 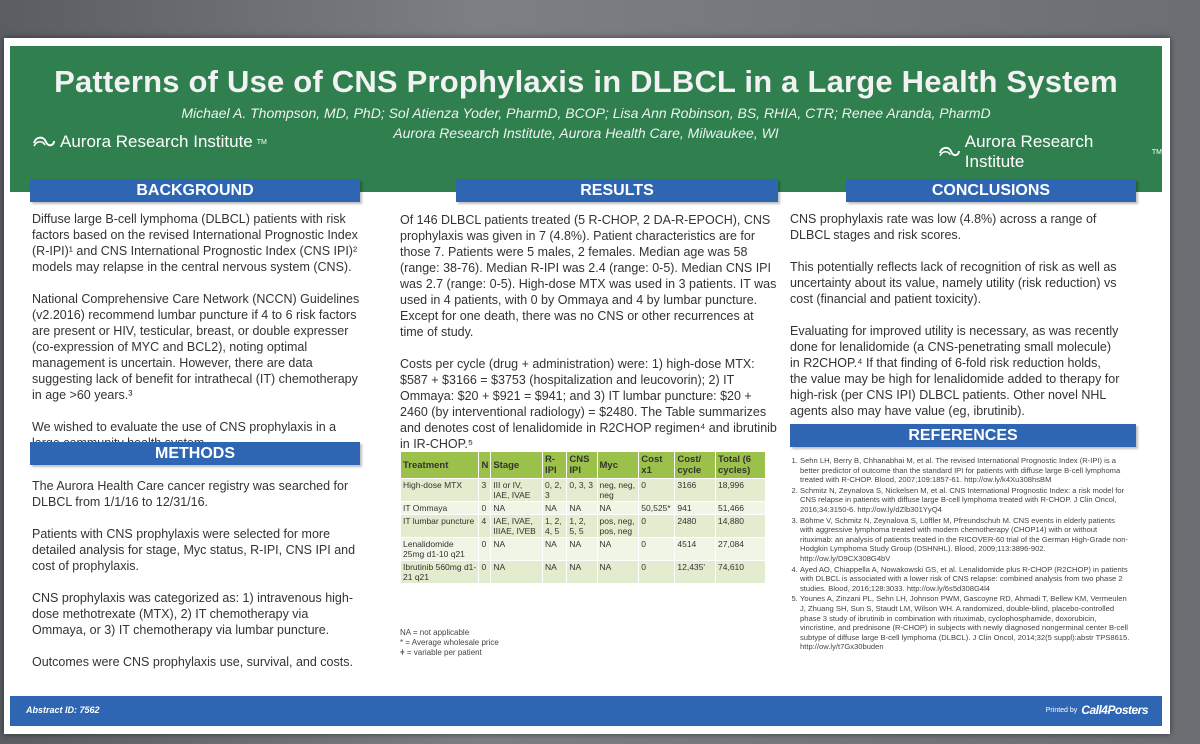 I want to click on table-cell: 27,084, so click(x=740, y=549).